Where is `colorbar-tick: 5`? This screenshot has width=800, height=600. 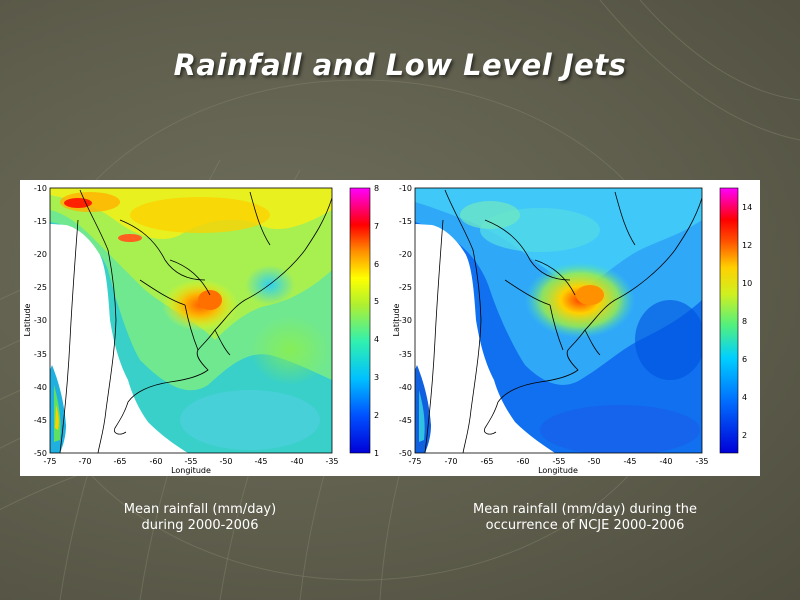 colorbar-tick: 5 is located at coordinates (376, 301).